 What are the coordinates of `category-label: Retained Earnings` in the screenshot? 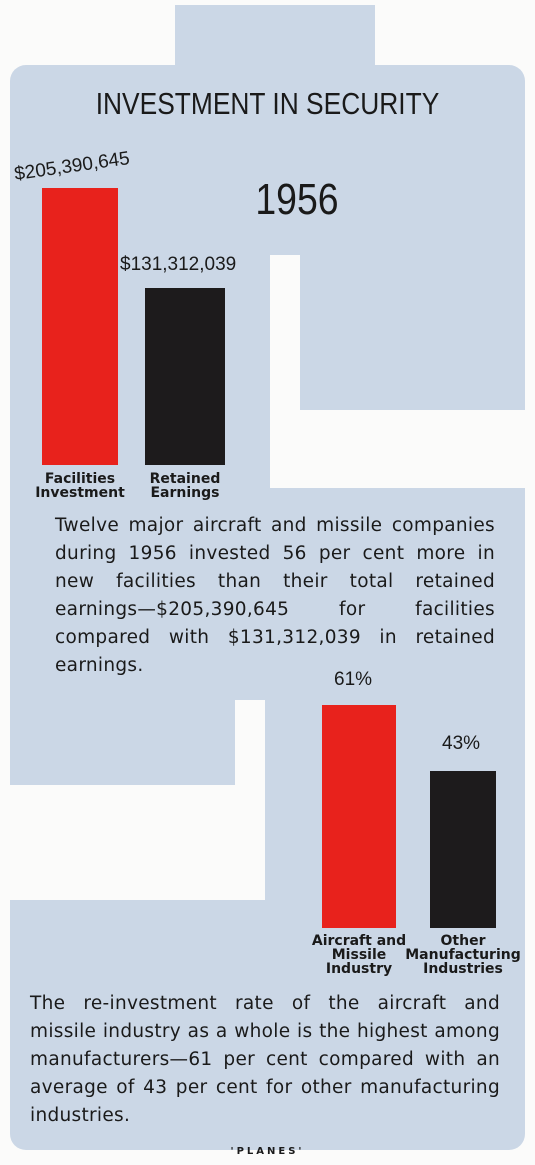 It's located at (185, 486).